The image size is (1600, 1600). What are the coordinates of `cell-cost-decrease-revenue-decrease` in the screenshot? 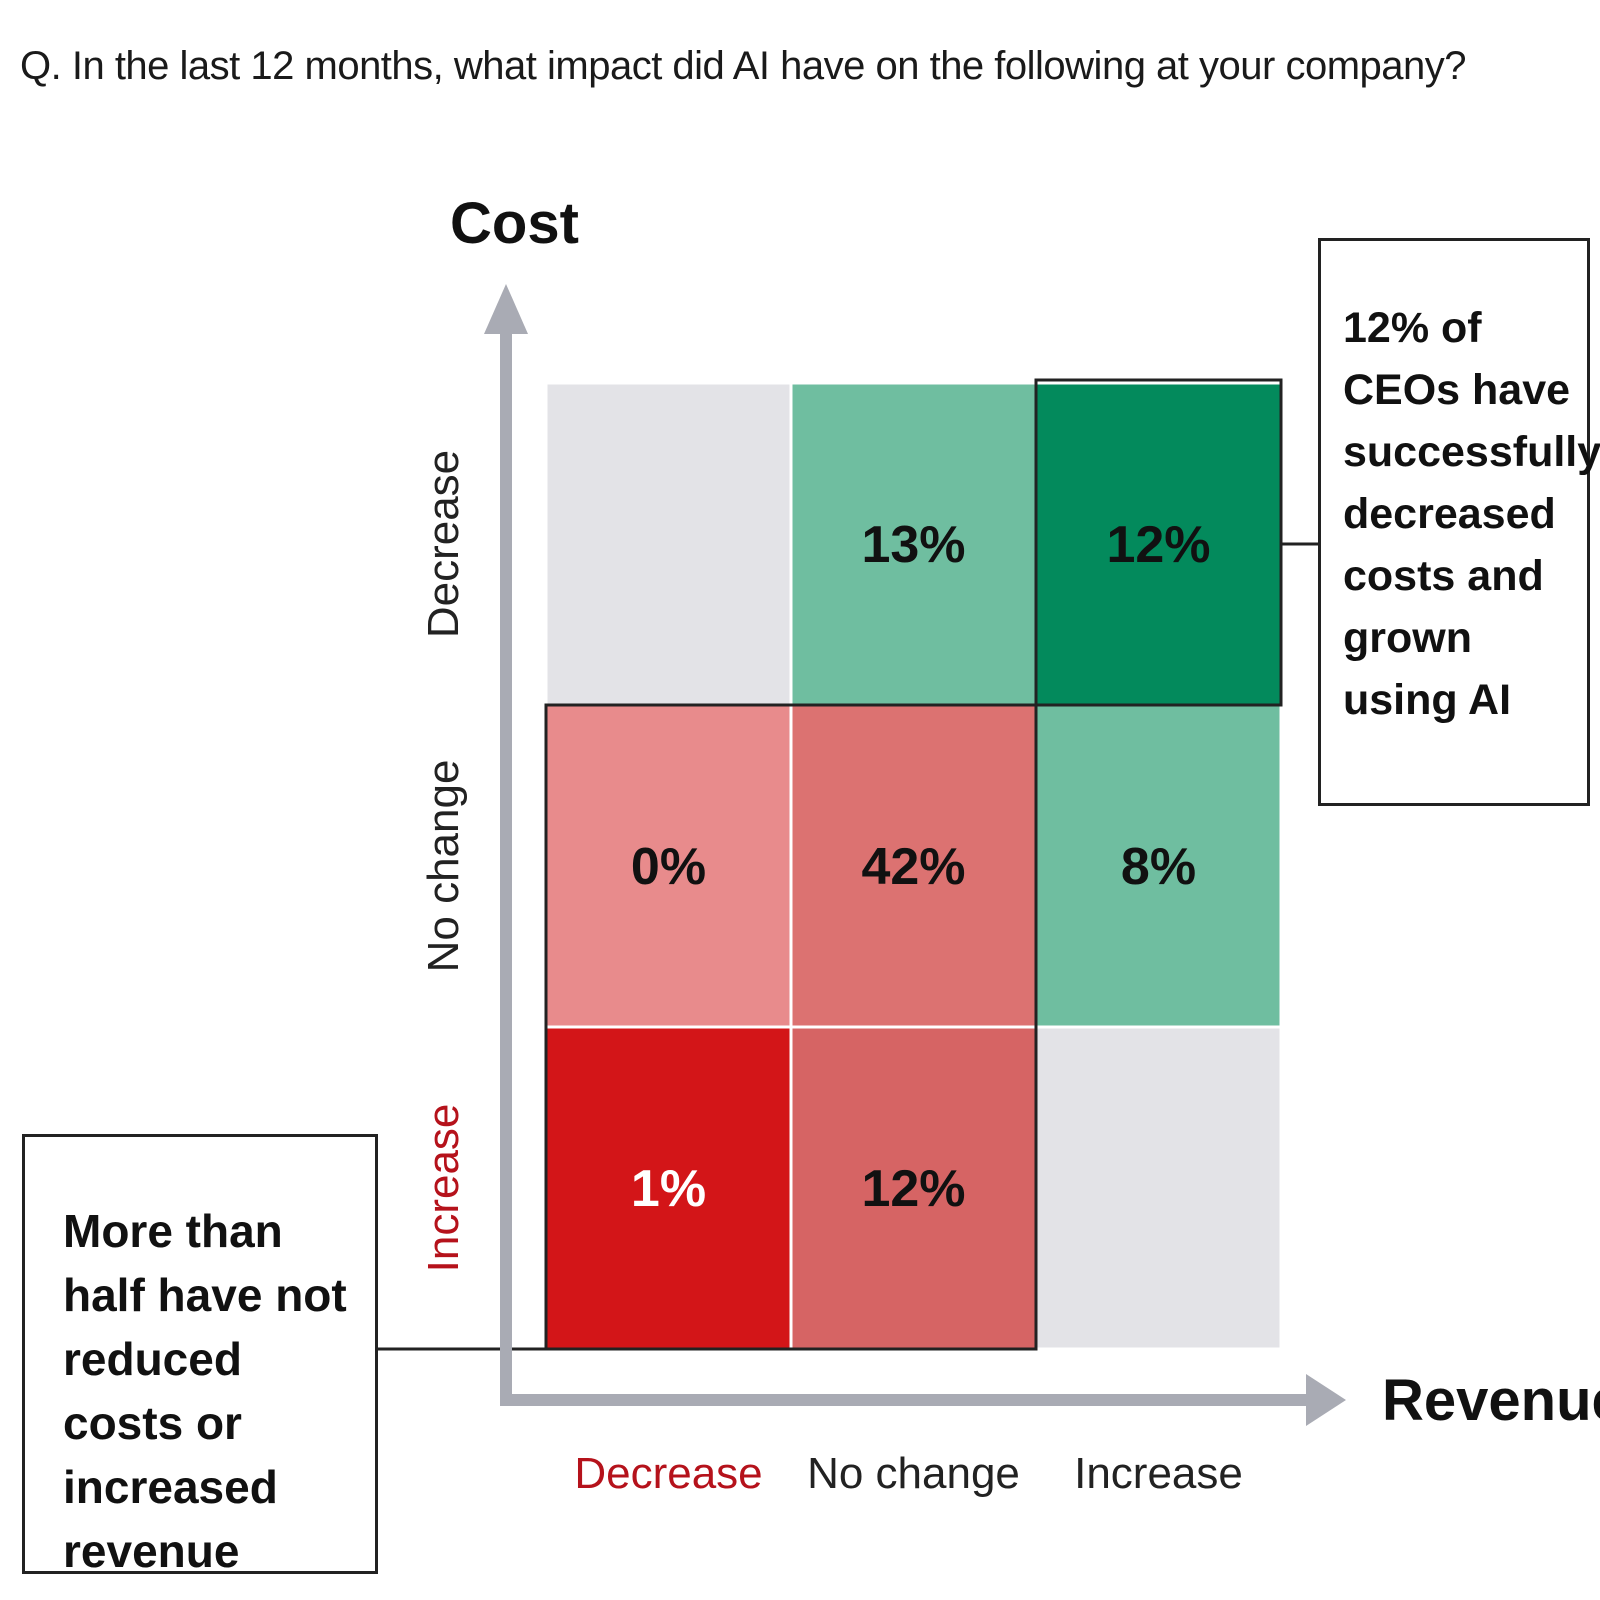 It's located at (668, 544).